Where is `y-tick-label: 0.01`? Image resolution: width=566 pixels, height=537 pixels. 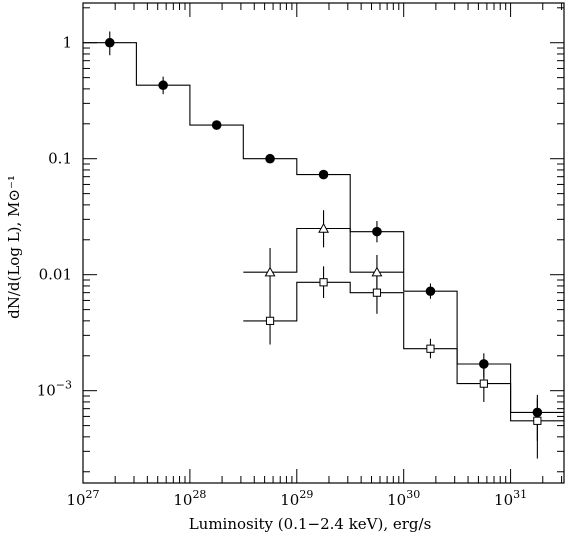 y-tick-label: 0.01 is located at coordinates (55, 275).